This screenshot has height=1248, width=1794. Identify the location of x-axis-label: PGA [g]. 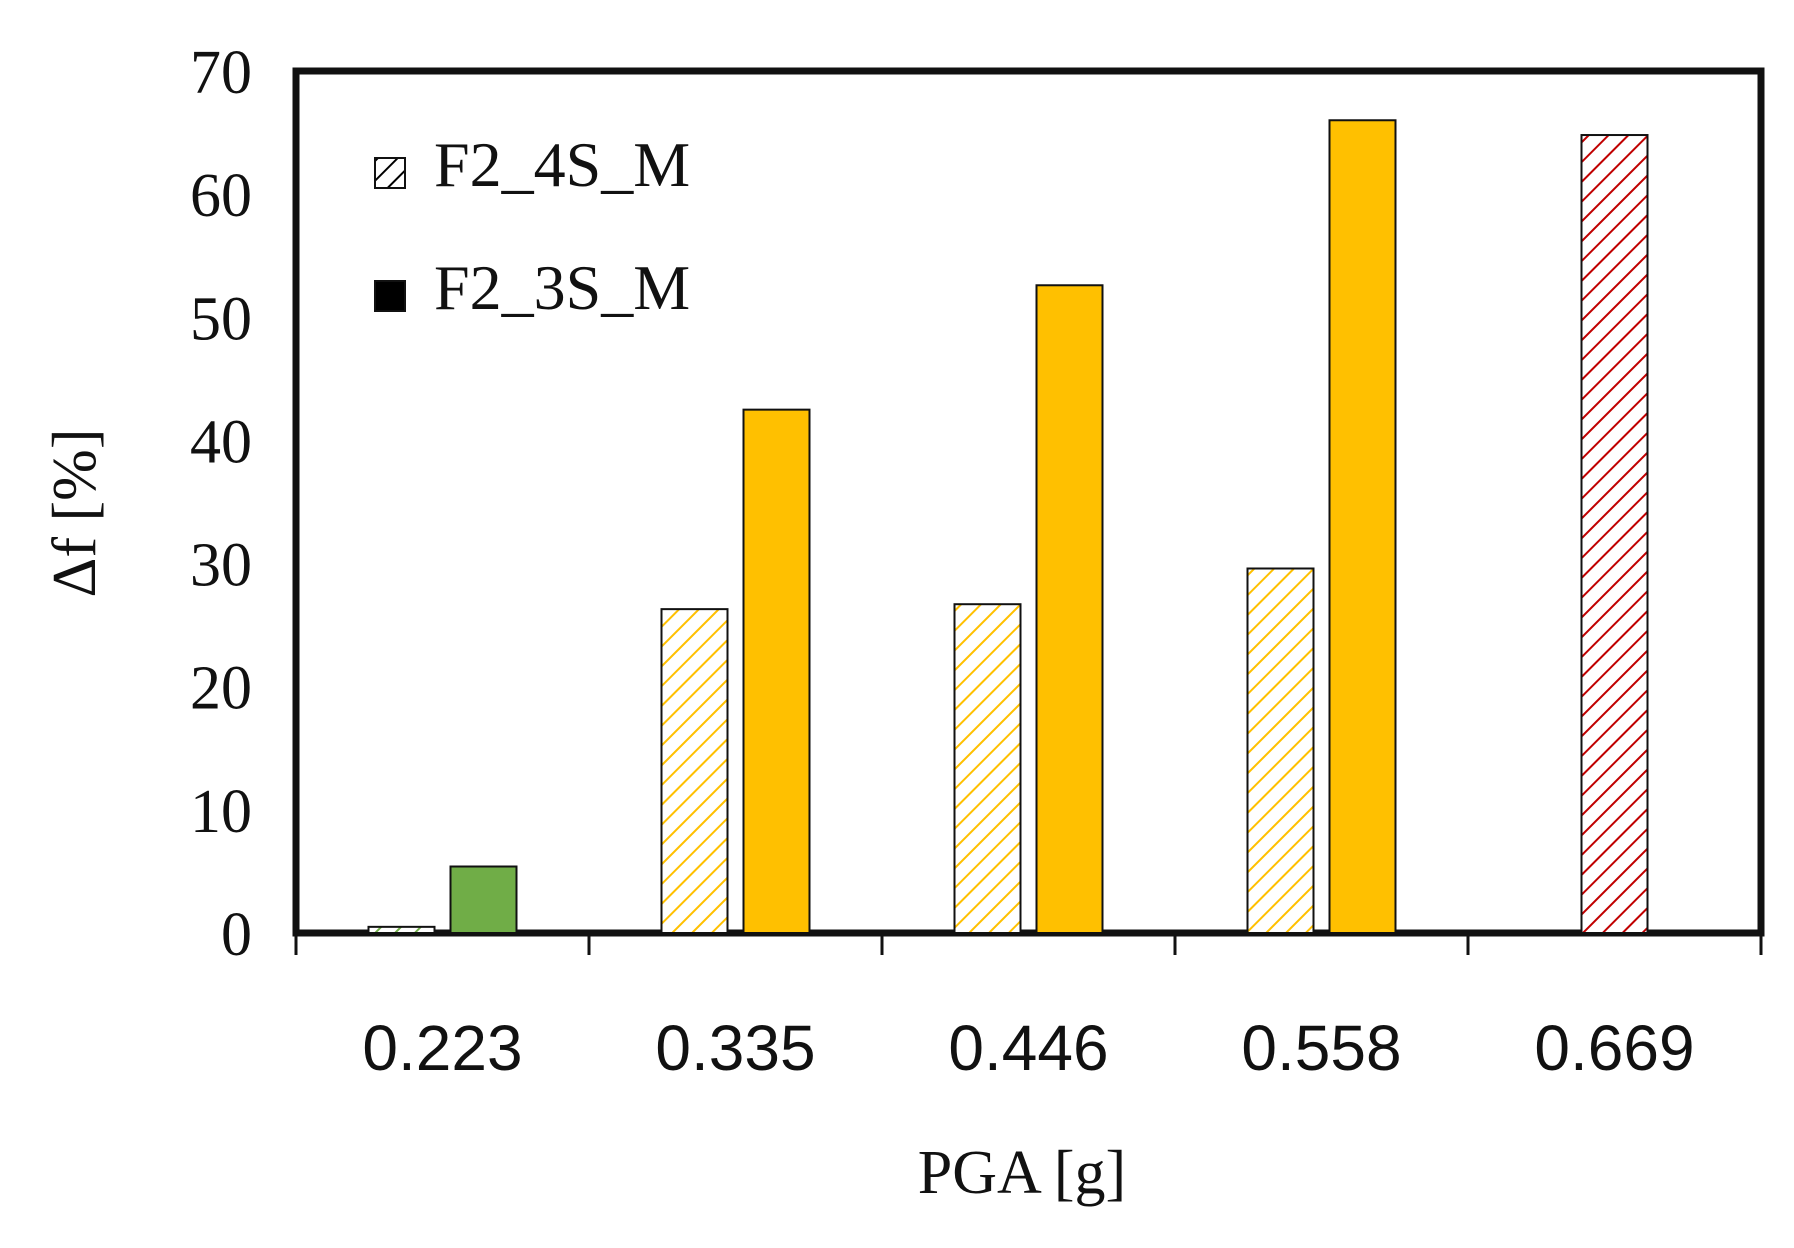
(1022, 1173).